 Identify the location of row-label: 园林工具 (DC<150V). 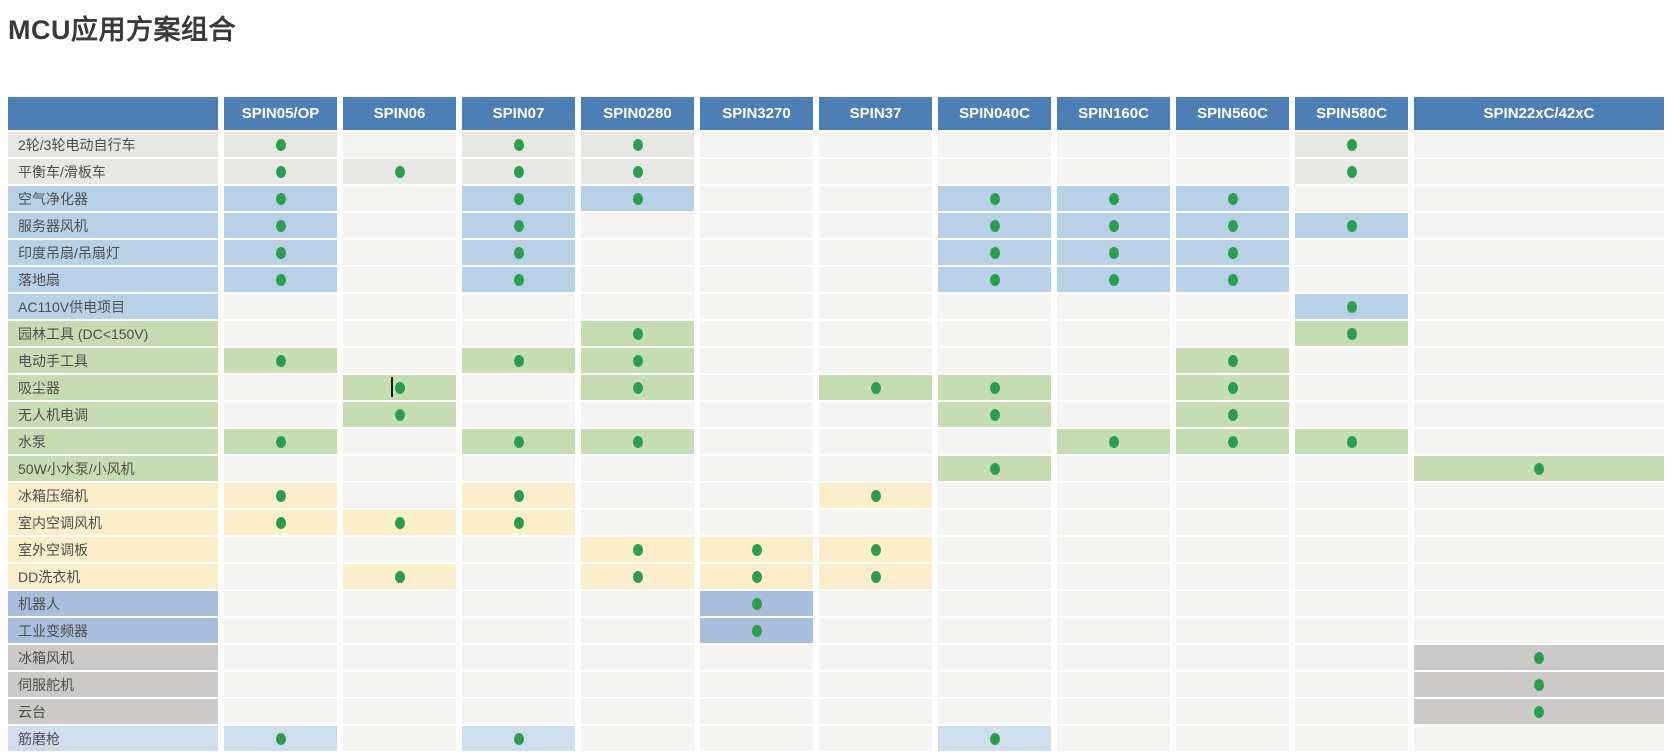
(113, 333).